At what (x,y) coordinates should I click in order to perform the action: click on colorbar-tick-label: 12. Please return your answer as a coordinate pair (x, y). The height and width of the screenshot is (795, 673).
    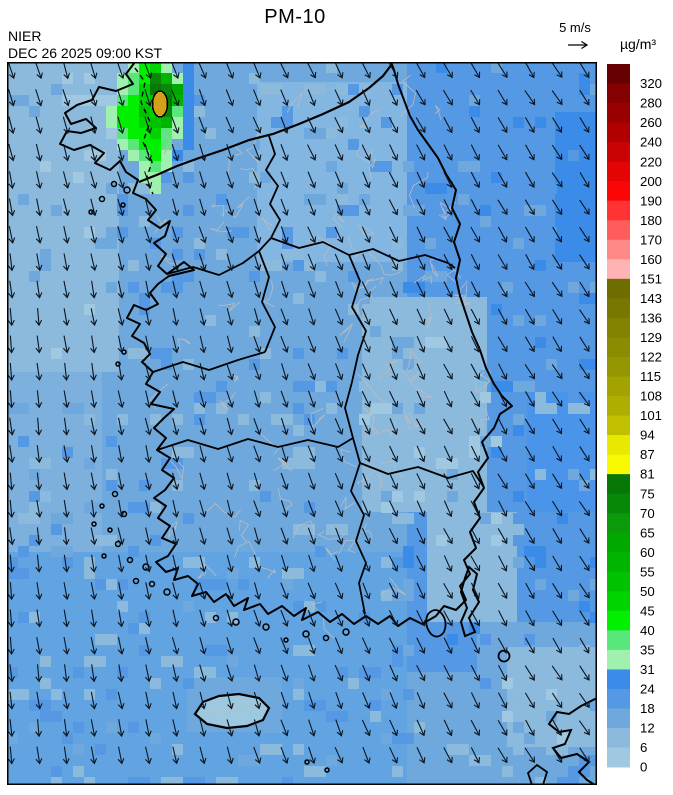
    Looking at the image, I should click on (647, 728).